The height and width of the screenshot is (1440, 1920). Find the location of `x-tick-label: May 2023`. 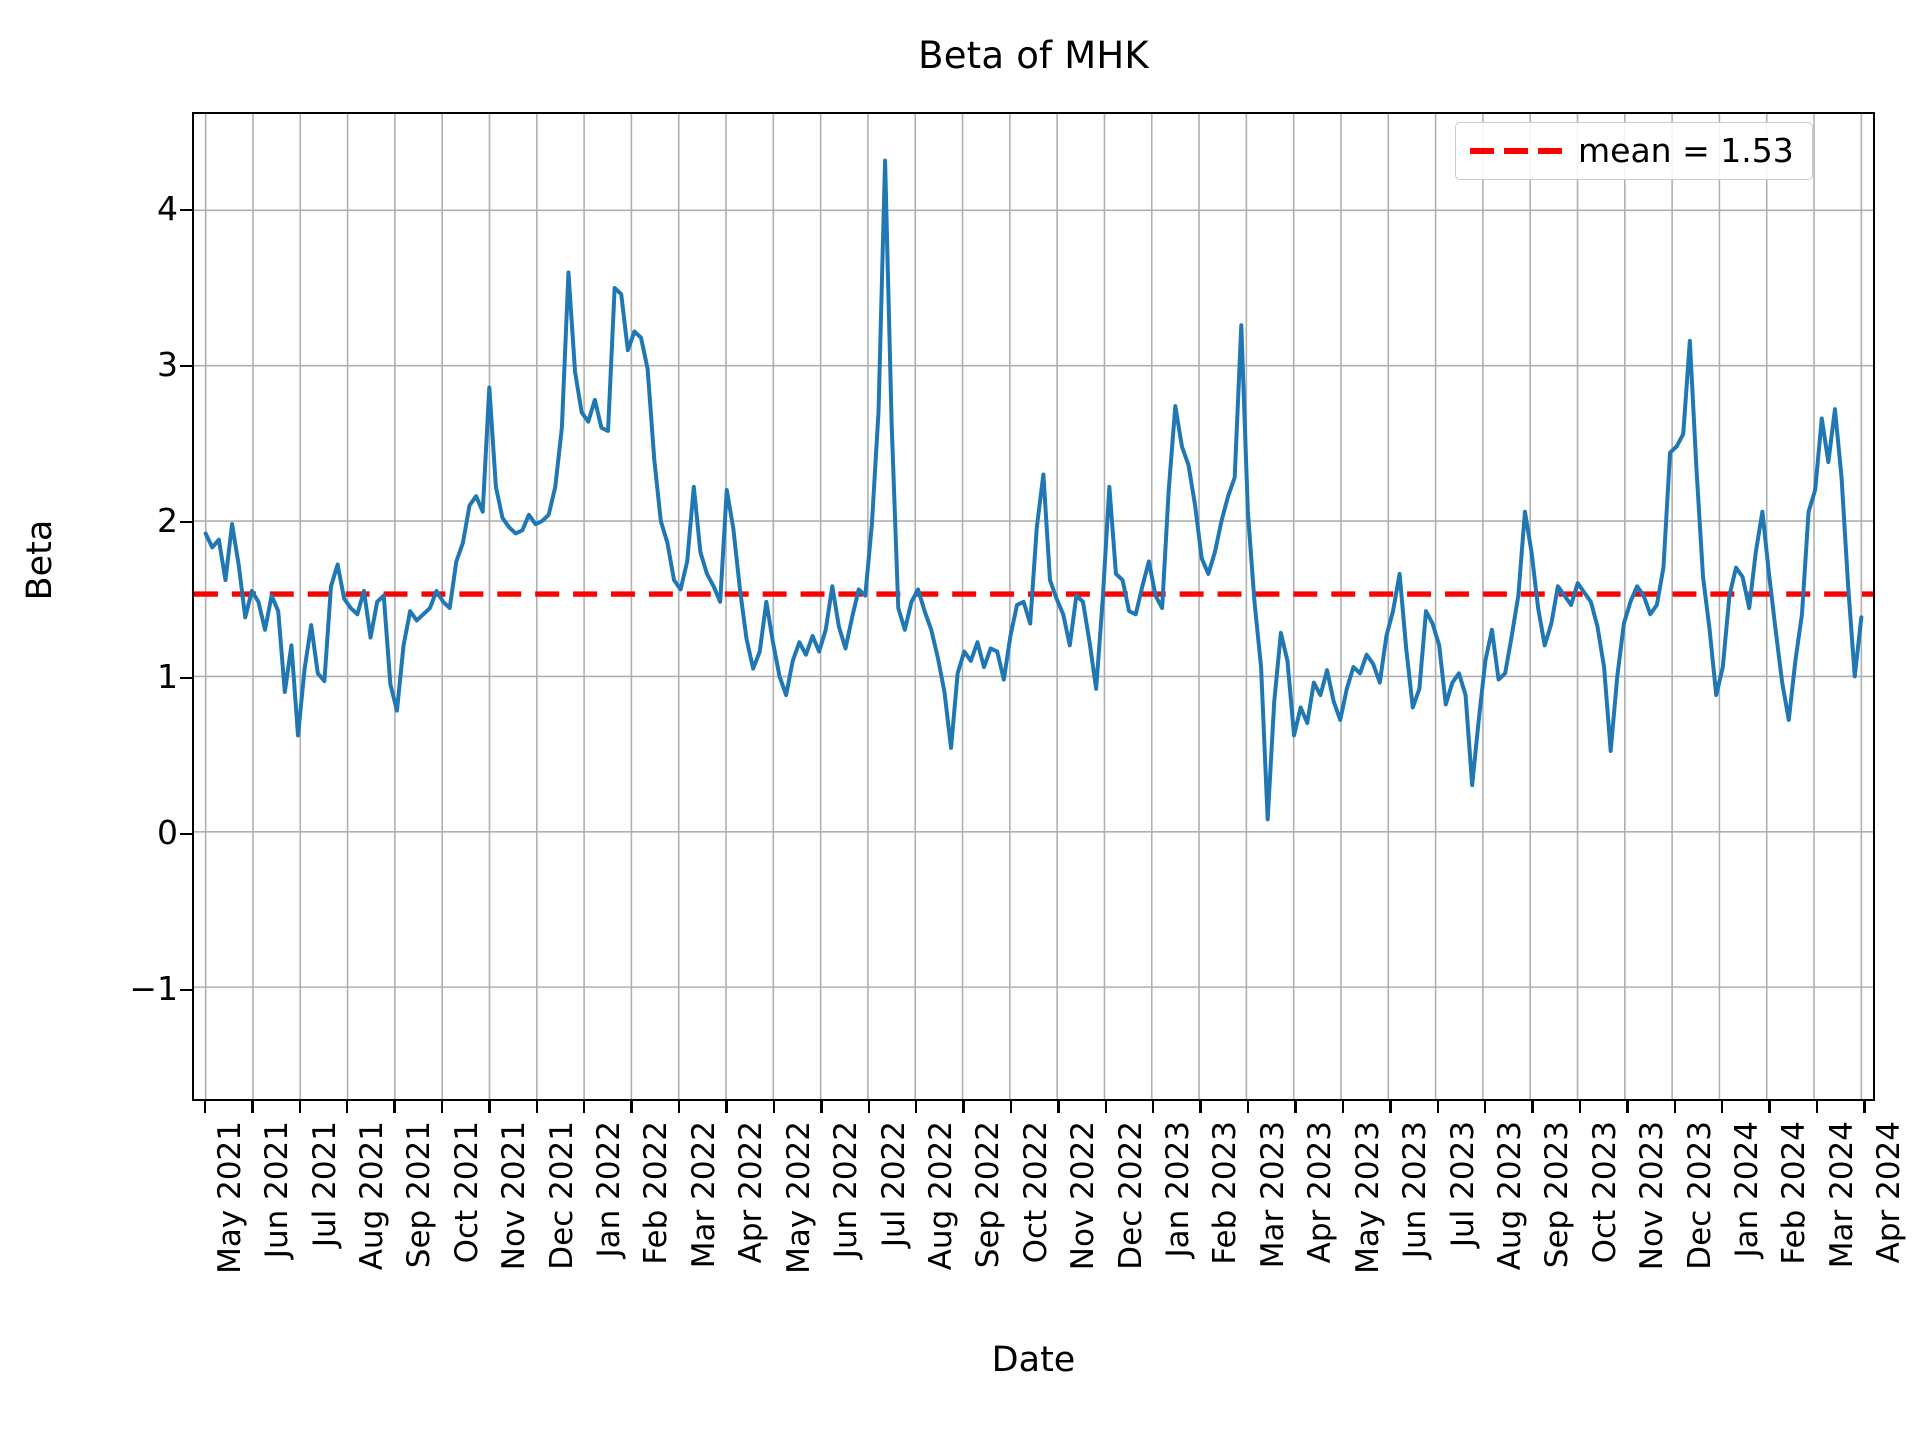

x-tick-label: May 2023 is located at coordinates (1367, 1197).